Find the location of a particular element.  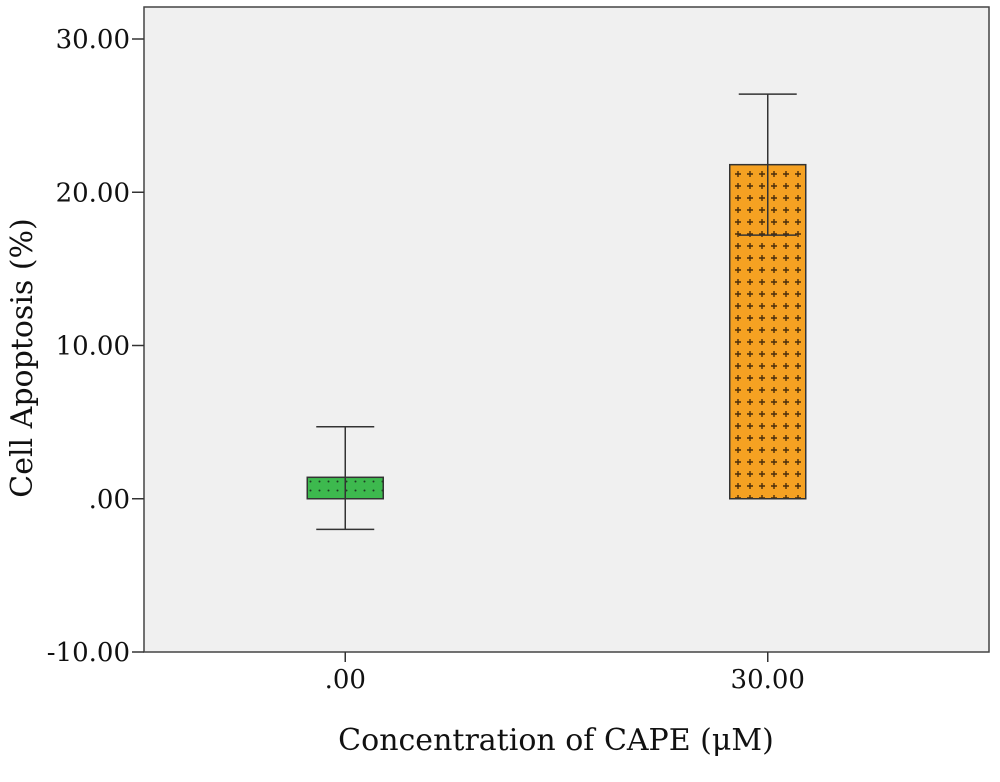

x-tick-label: .00 is located at coordinates (345, 680).